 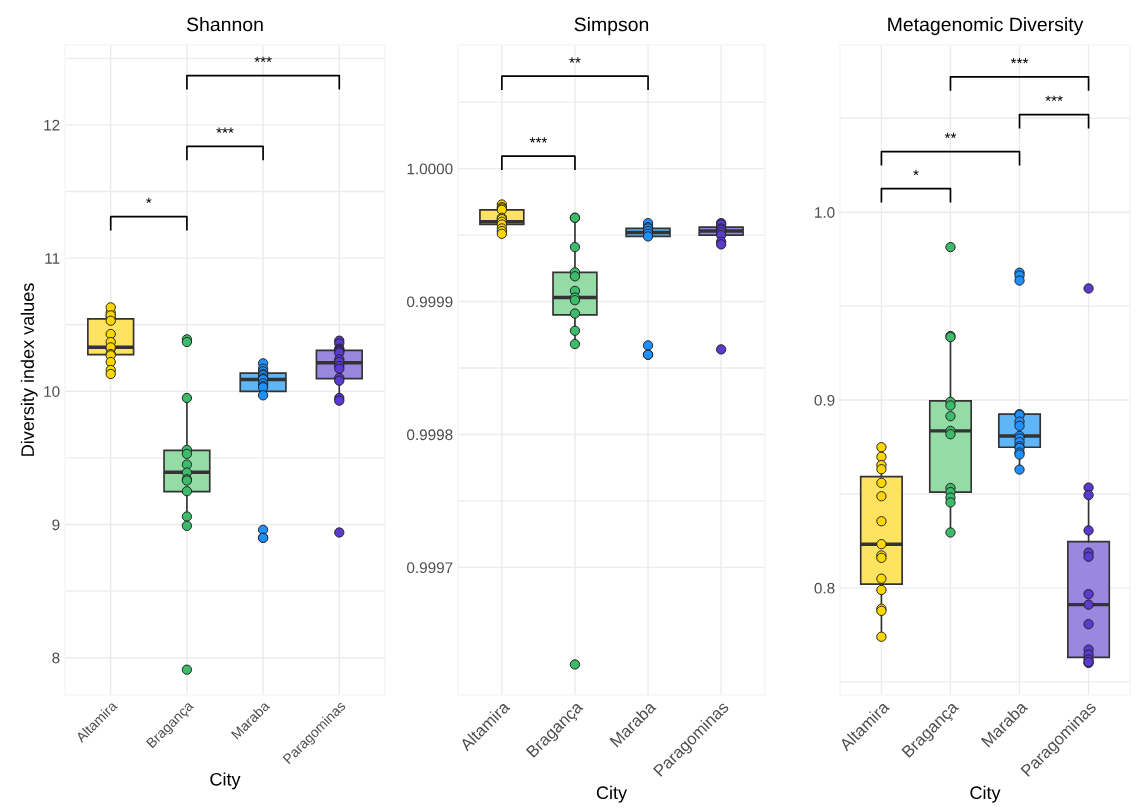 I want to click on y-tick-label: 0.9999, so click(x=430, y=302).